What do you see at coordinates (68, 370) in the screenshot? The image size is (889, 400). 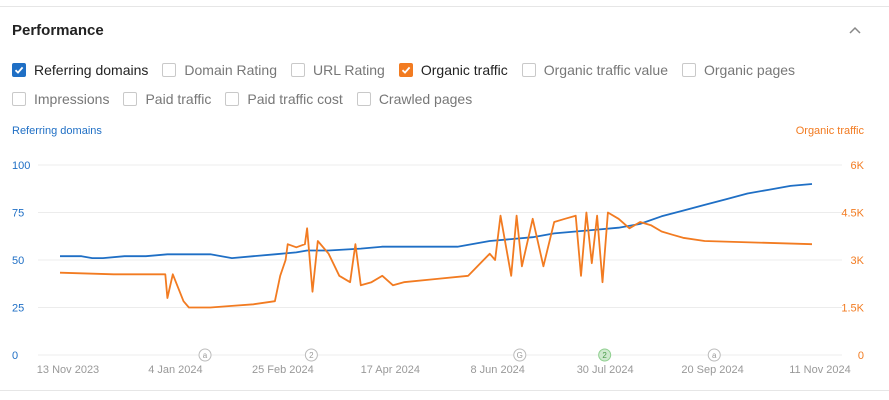 I see `x-tick-label: 13 Nov 2023` at bounding box center [68, 370].